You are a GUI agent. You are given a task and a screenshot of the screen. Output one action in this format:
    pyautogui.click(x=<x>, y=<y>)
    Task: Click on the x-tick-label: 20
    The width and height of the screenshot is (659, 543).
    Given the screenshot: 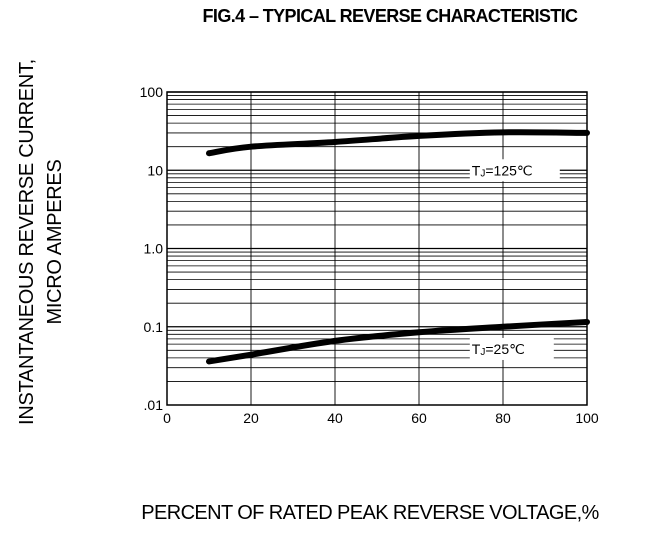 What is the action you would take?
    pyautogui.click(x=251, y=418)
    